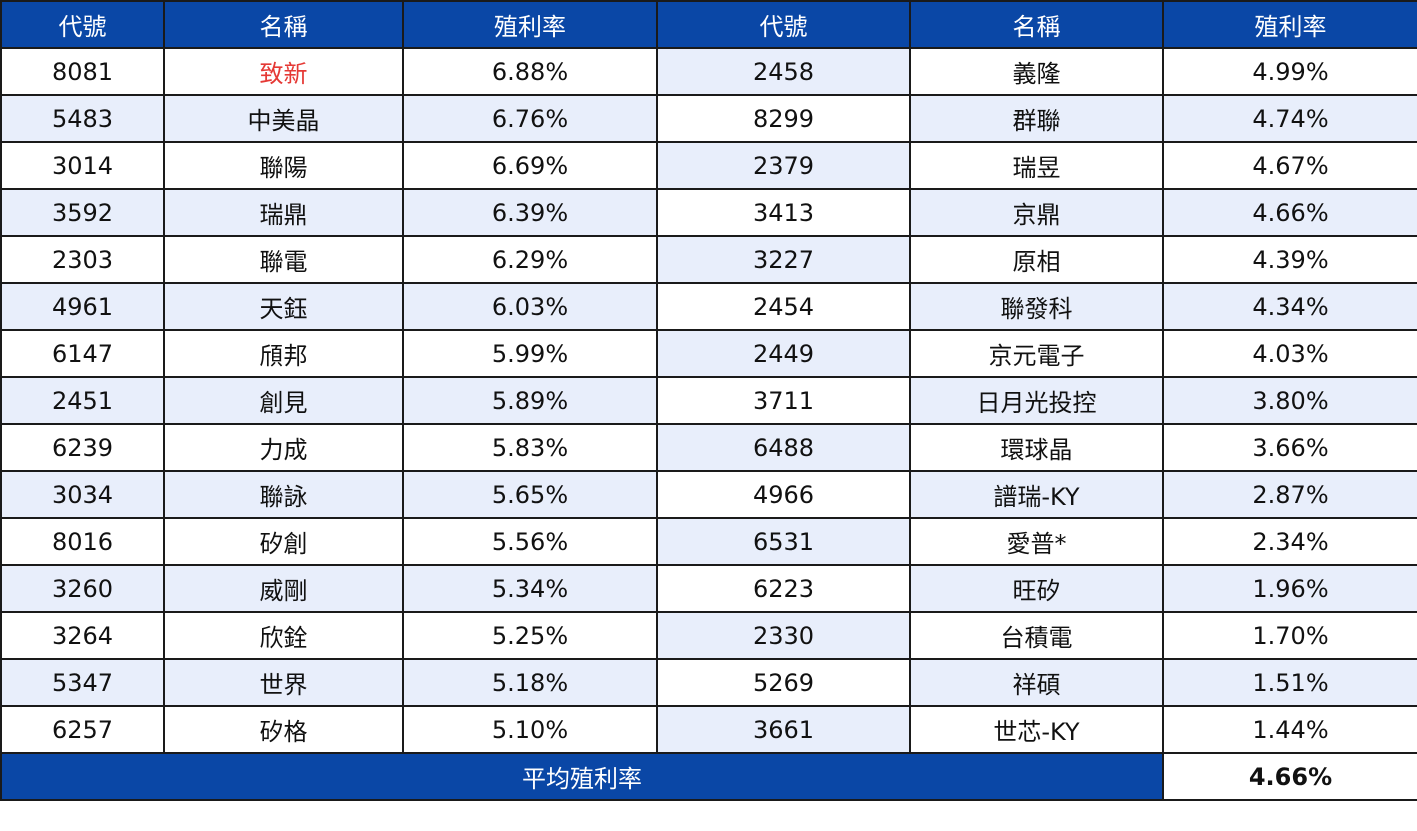  Describe the element at coordinates (530, 353) in the screenshot. I see `yield-cell: 5.99%` at that location.